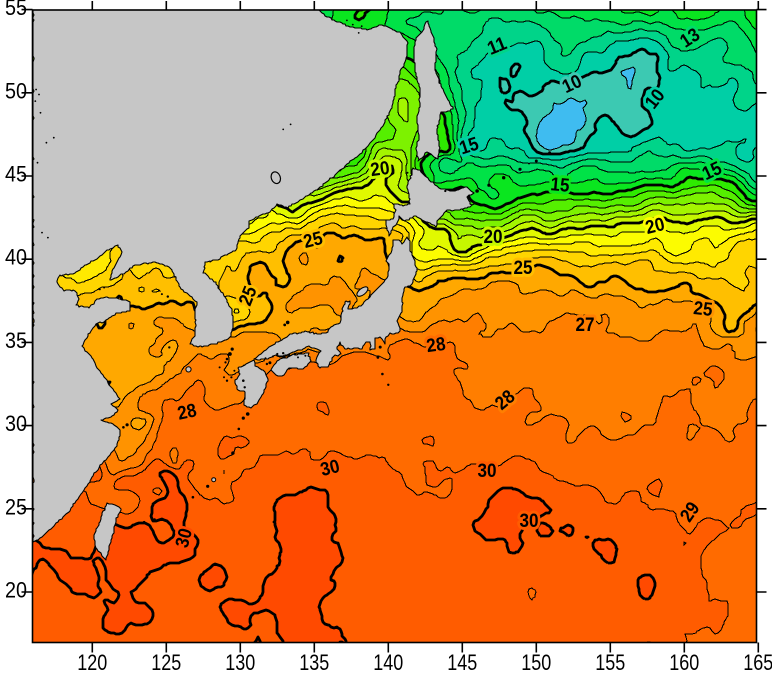  What do you see at coordinates (436, 345) in the screenshot?
I see `svg-text: 28` at bounding box center [436, 345].